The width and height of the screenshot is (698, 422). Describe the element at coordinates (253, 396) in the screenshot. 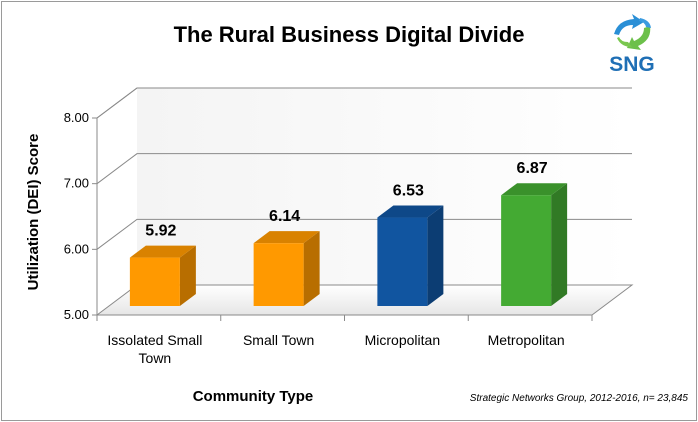

I see `x-axis-title: Community Type` at that location.